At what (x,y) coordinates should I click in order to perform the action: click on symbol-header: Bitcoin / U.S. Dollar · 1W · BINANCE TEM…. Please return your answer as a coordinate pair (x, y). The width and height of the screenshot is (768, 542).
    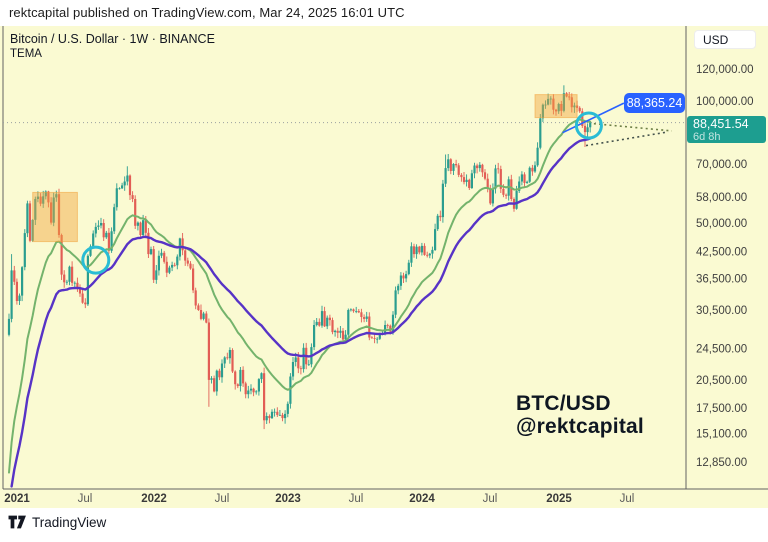
    Looking at the image, I should click on (112, 46).